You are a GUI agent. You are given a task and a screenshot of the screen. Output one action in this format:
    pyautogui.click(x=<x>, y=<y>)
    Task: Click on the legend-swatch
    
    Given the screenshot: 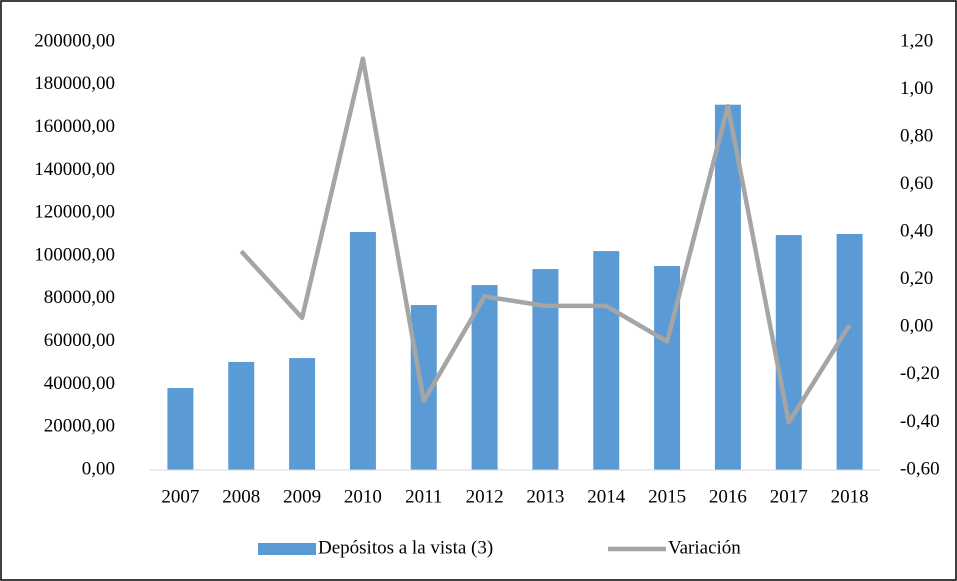 What is the action you would take?
    pyautogui.click(x=287, y=549)
    